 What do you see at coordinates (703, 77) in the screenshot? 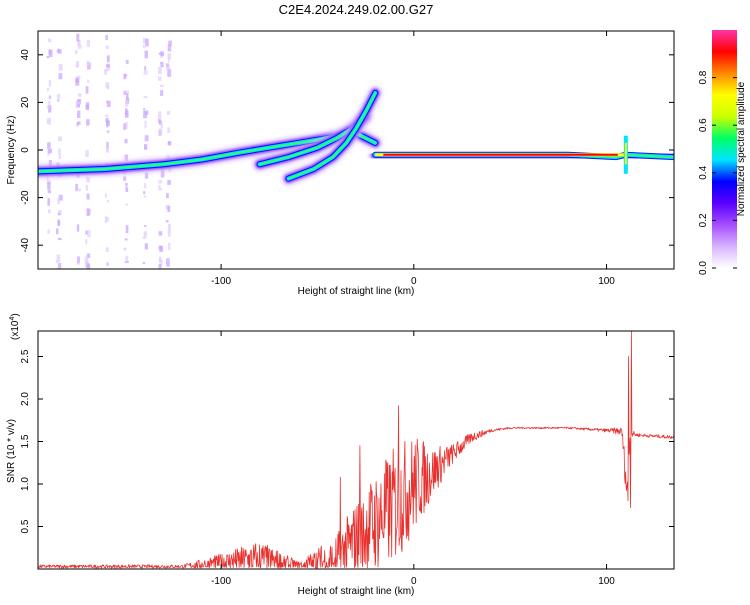
I see `colorbar-tick-label: 0.8` at bounding box center [703, 77].